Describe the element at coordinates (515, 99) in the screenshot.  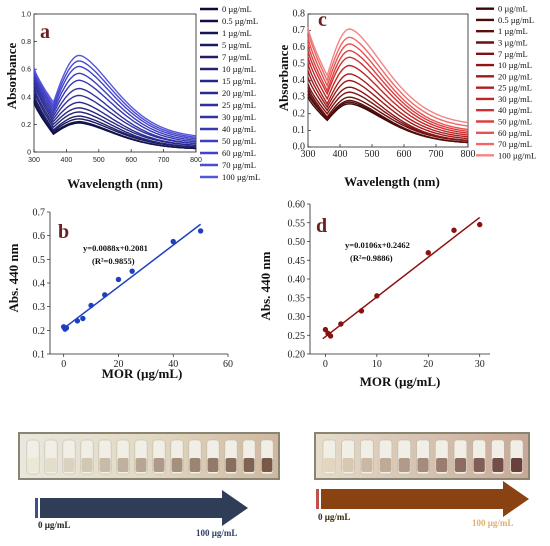
I see `legend-label: 30 µg/mL` at that location.